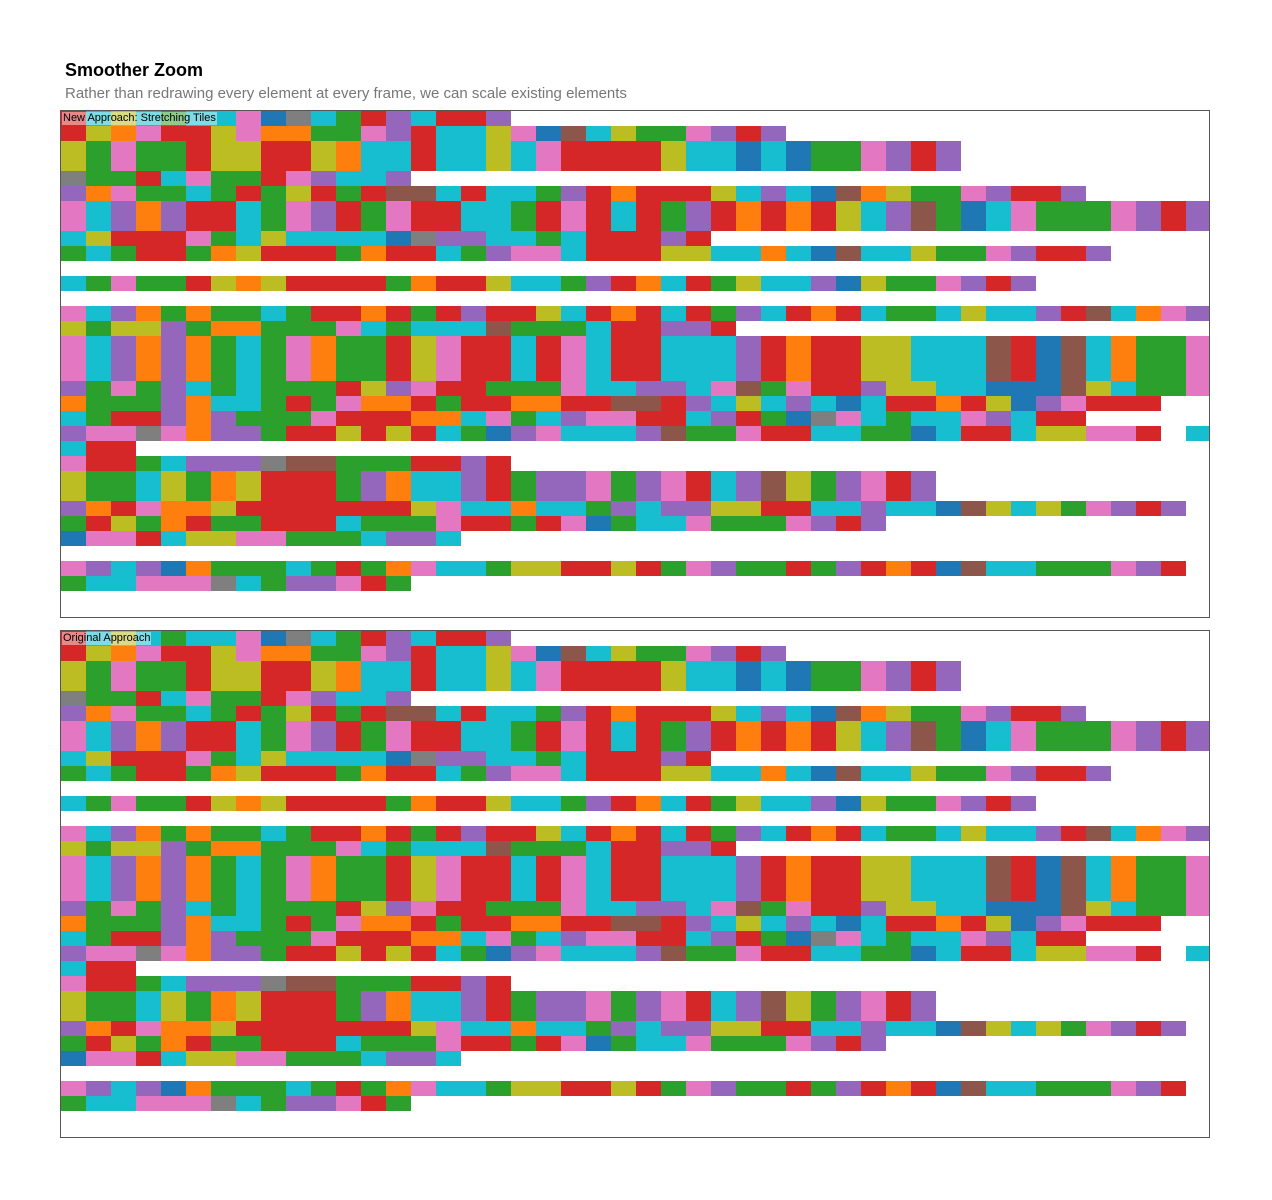  I want to click on tile-r16-c15, so click(448, 938).